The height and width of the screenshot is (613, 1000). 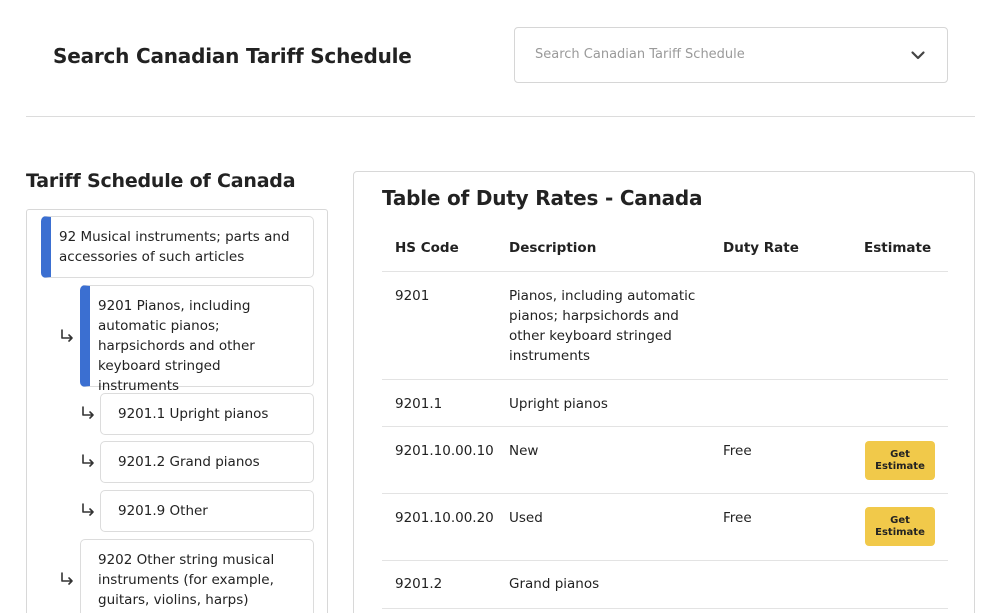 I want to click on row-description: Used, so click(x=526, y=518).